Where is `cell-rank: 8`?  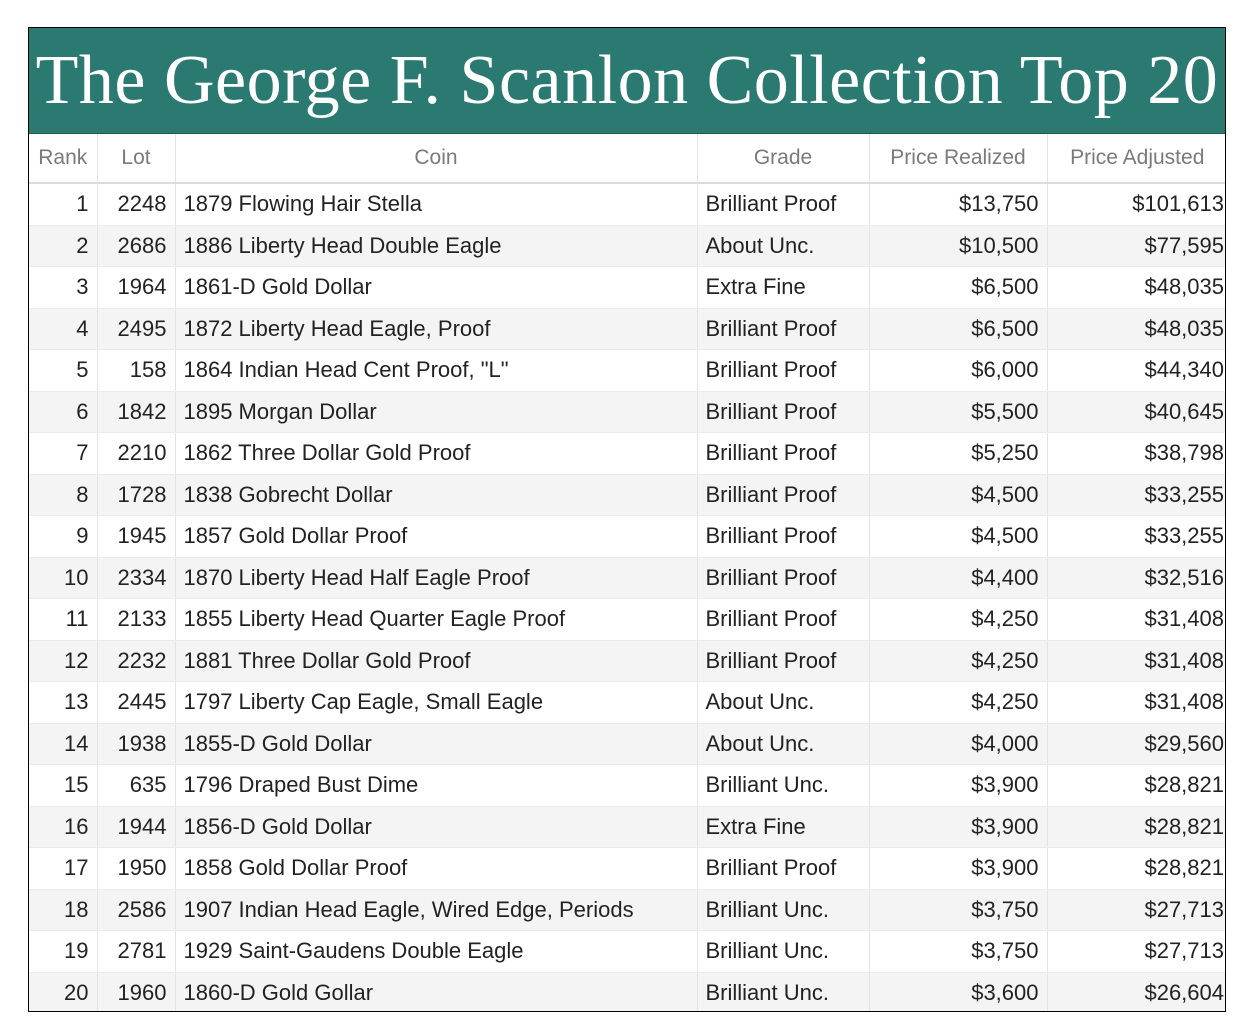 cell-rank: 8 is located at coordinates (63, 495).